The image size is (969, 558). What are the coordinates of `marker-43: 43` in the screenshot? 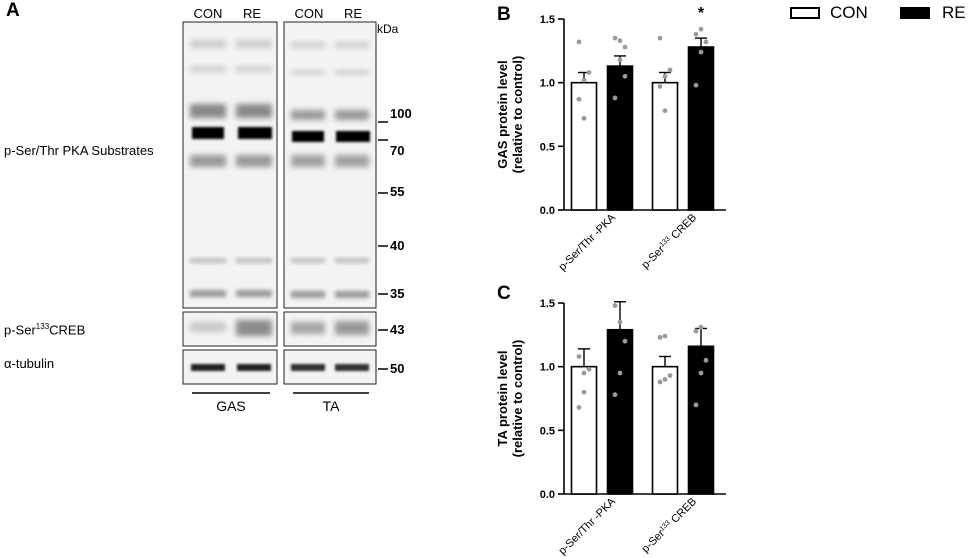 It's located at (397, 329).